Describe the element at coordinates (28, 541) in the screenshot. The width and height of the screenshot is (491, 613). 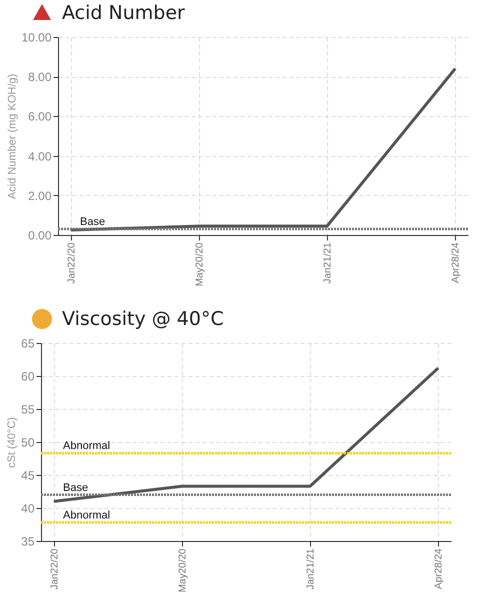
I see `y-tick-label: 35` at that location.